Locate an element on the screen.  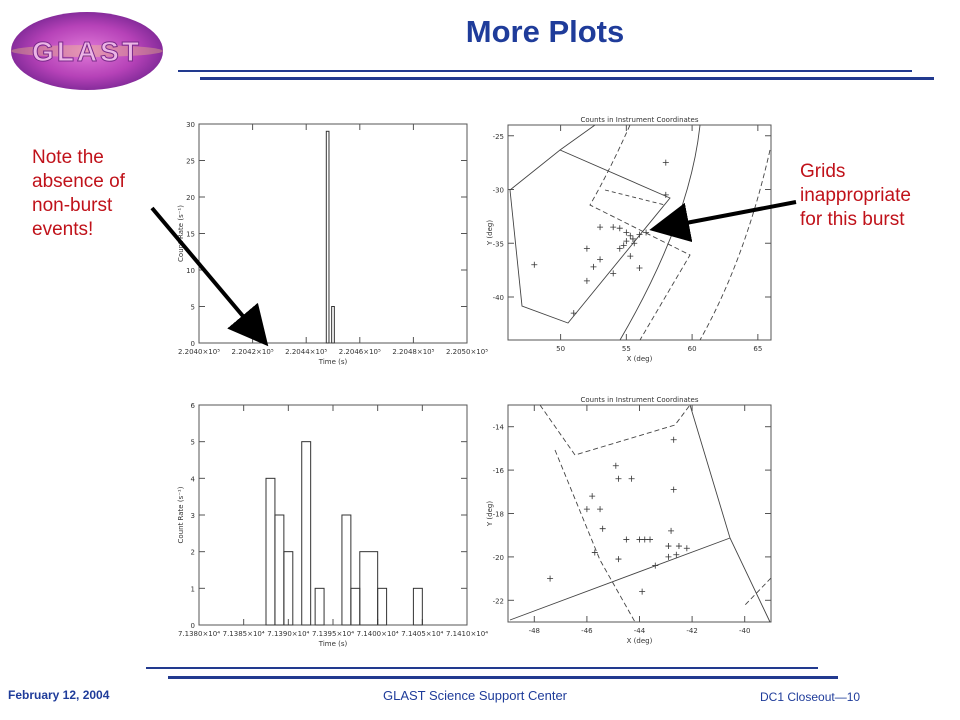
header-rule-bottom is located at coordinates (567, 78).